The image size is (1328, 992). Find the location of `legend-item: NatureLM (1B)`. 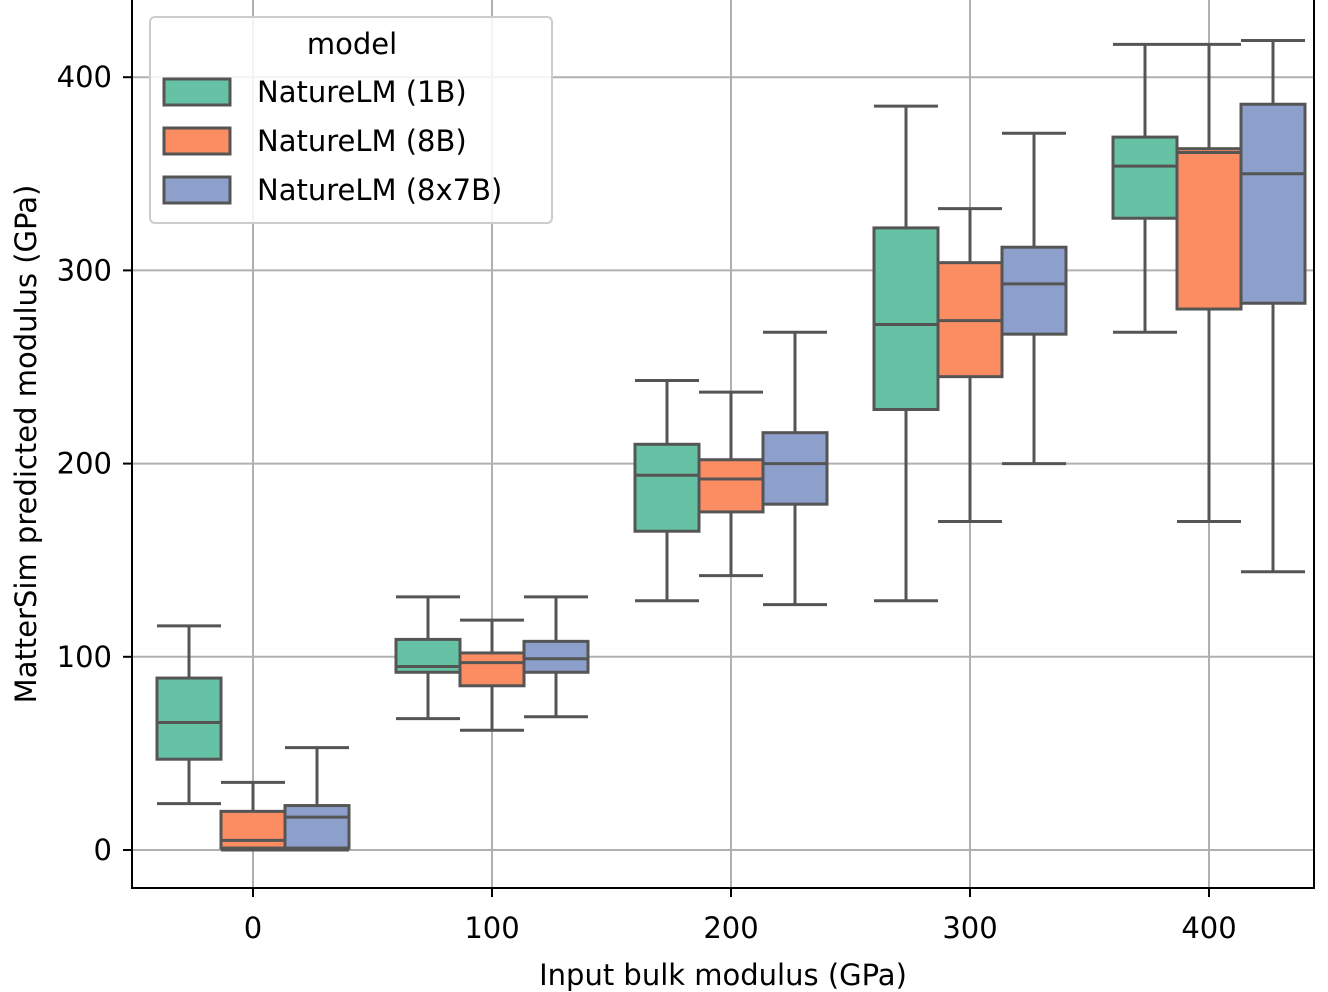

legend-item: NatureLM (1B) is located at coordinates (314, 92).